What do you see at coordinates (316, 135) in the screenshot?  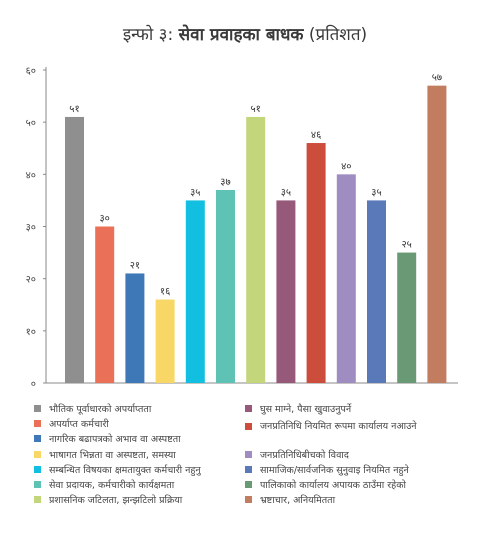 I see `bar-value-label: ४६` at bounding box center [316, 135].